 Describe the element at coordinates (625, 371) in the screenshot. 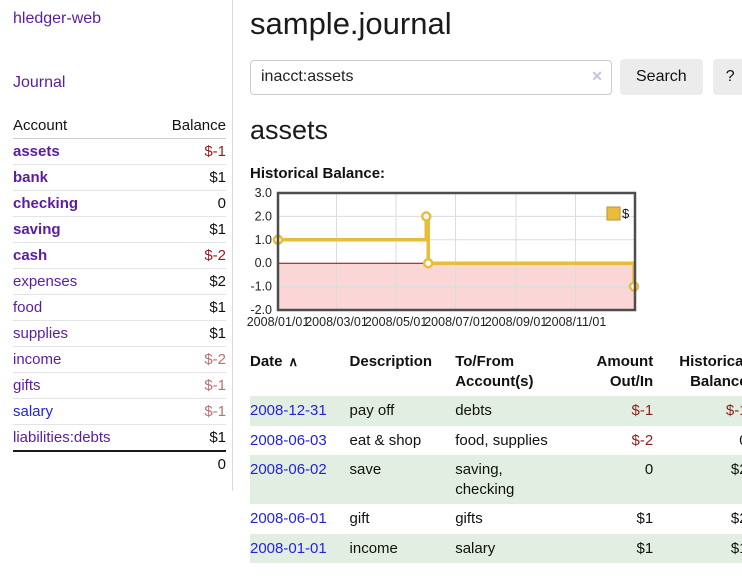

I see `column-header-amount: Amount Out/In` at that location.